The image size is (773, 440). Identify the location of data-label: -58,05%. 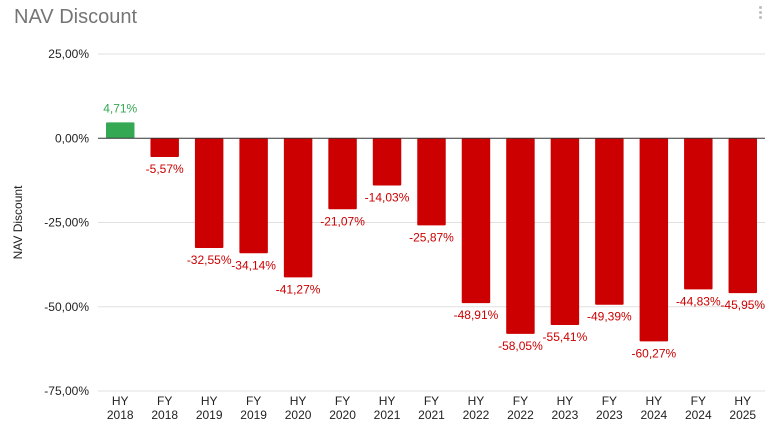
(520, 346).